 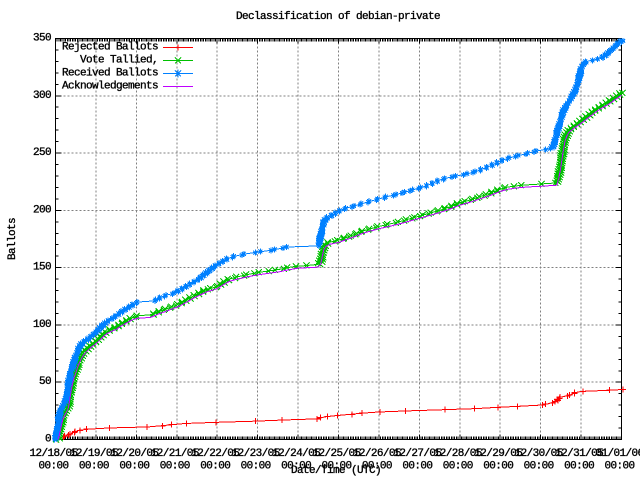 I want to click on svg-text:Declassification of debian-pri: Declassification of debian-private, so click(x=338, y=17).